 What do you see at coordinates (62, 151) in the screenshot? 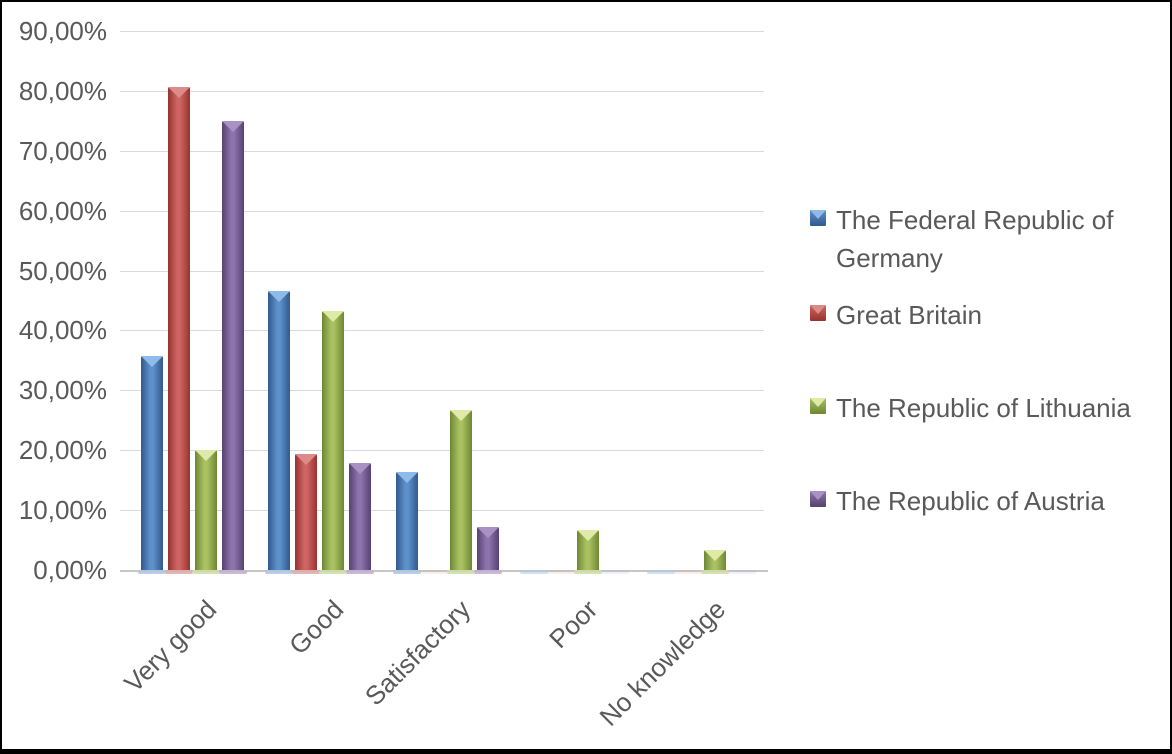
I see `y-tick-label: 70,00%` at bounding box center [62, 151].